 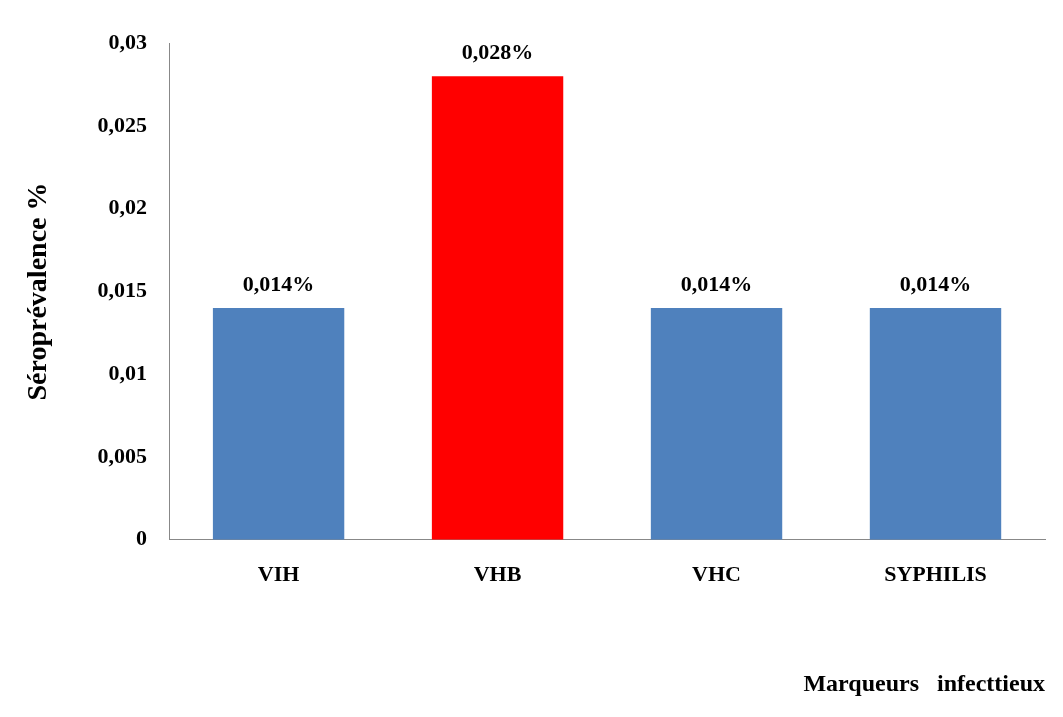 I want to click on y-tick-label: 0,015, so click(x=122, y=290).